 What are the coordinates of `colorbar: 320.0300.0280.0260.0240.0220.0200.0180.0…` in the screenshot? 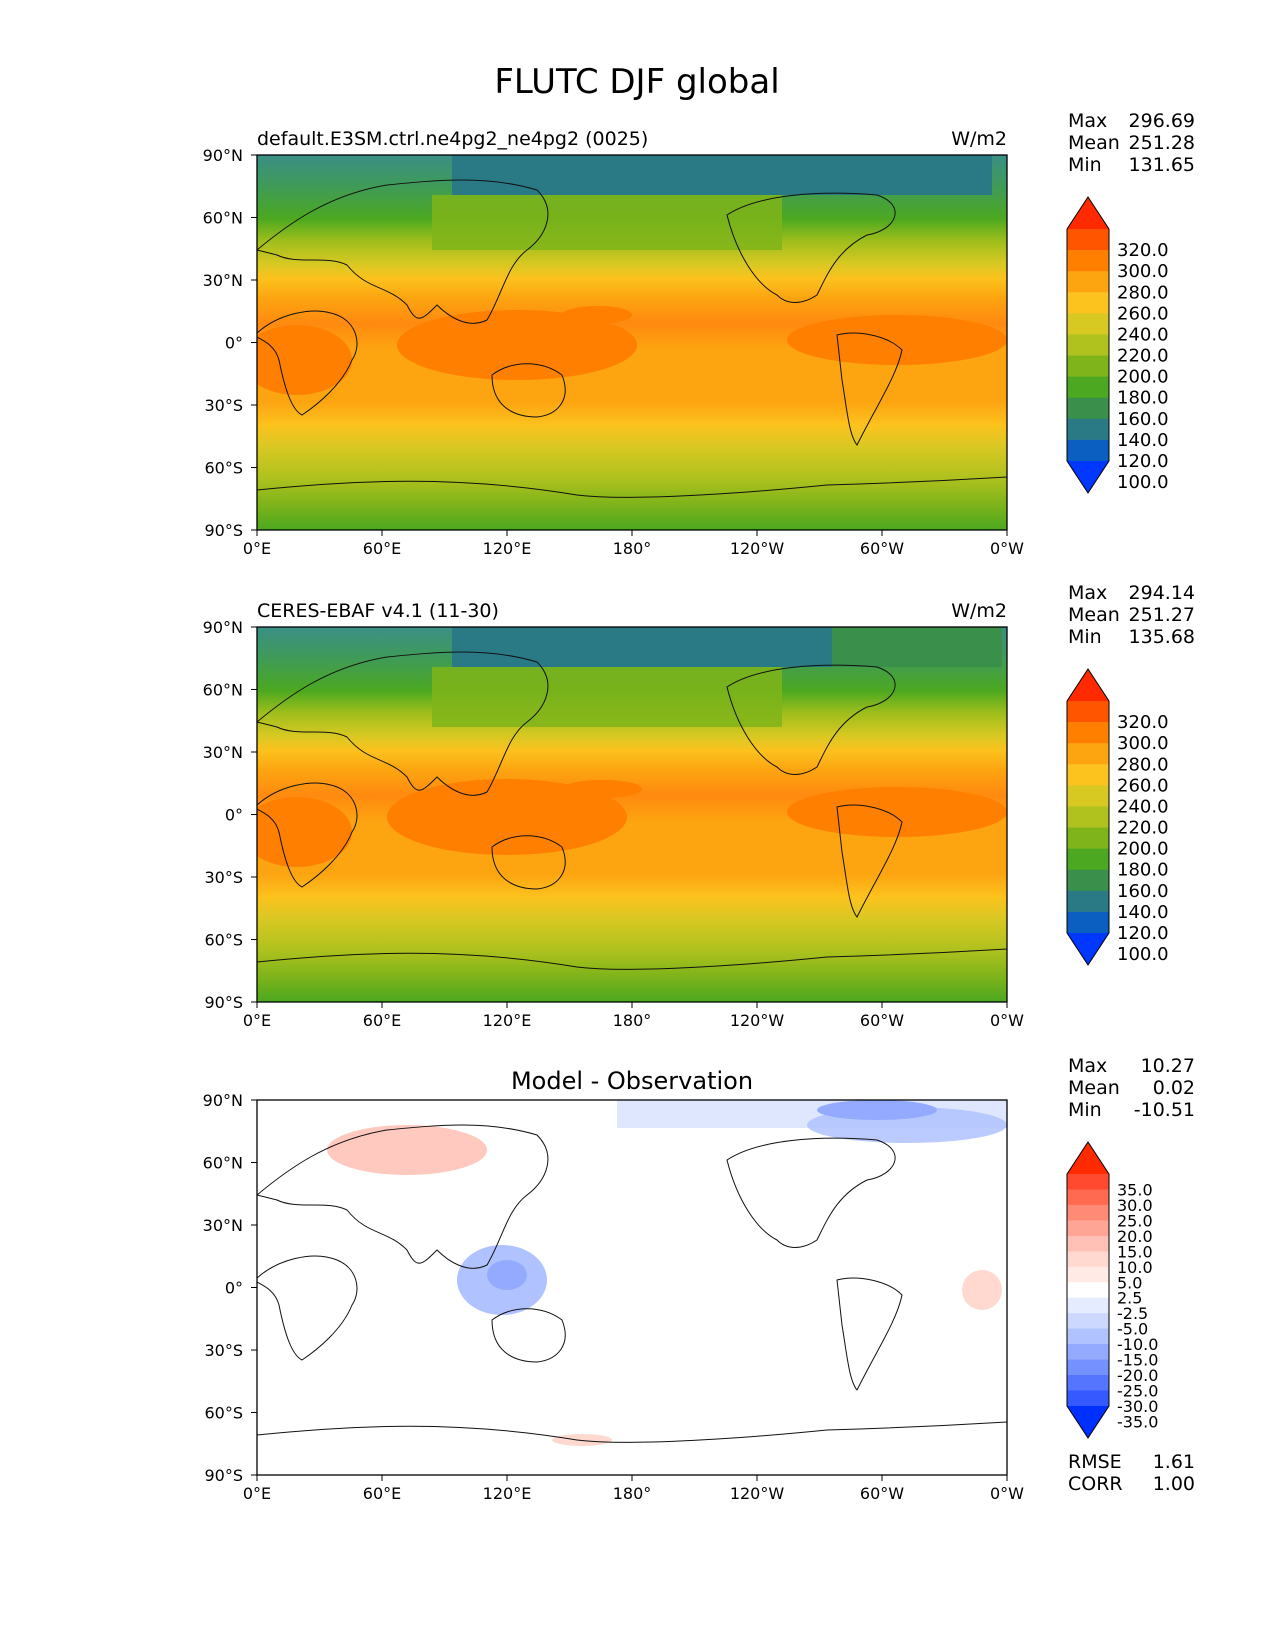 It's located at (1117, 817).